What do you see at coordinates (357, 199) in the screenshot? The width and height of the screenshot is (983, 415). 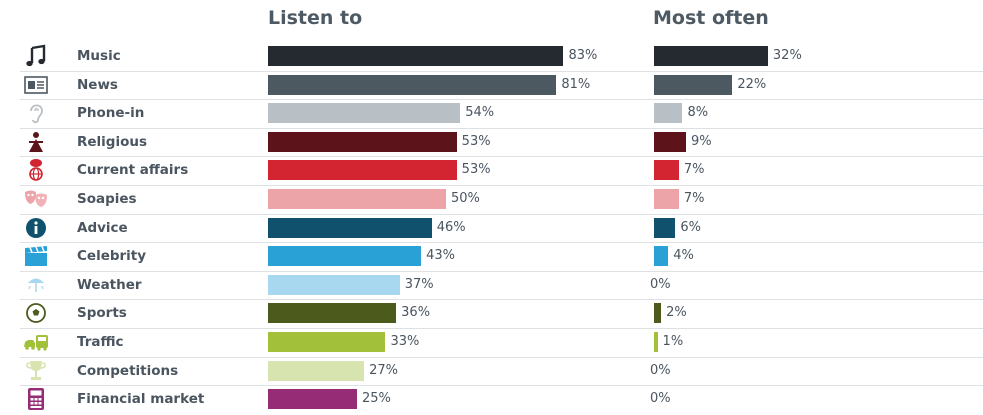 I see `bar-listen-to-soapies` at bounding box center [357, 199].